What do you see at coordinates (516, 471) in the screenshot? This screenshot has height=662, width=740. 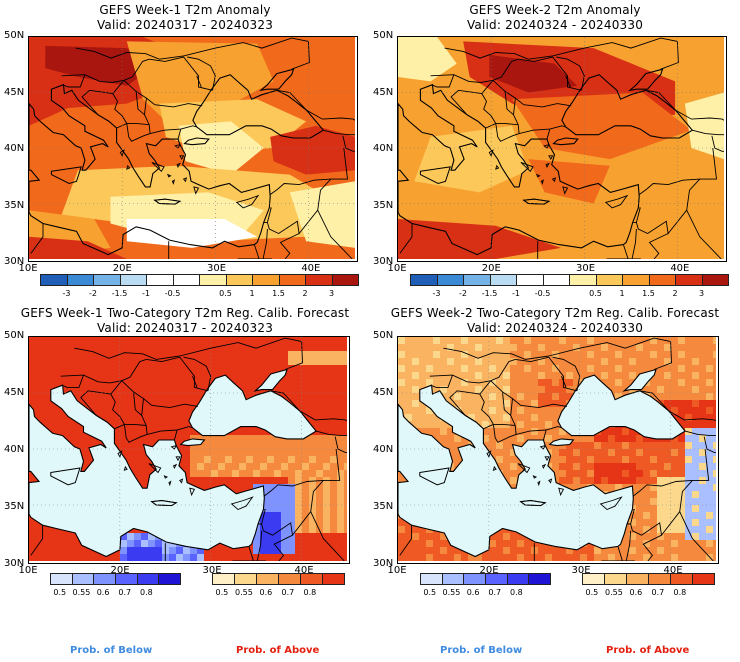 I see `med-coastline` at bounding box center [516, 471].